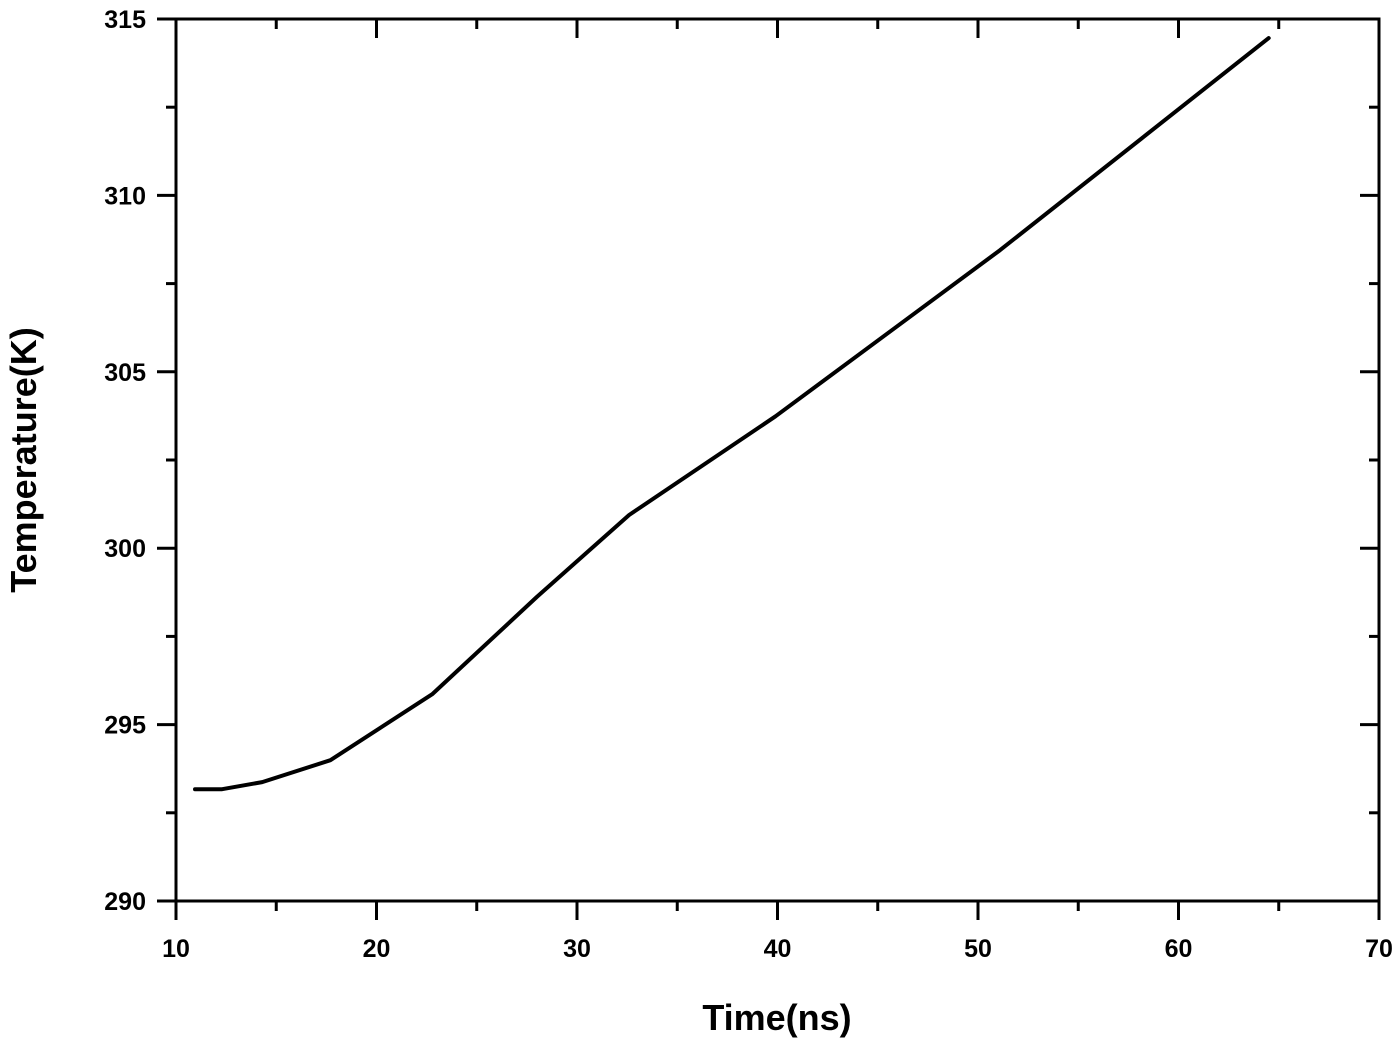  What do you see at coordinates (176, 949) in the screenshot?
I see `x-tick-label: 10` at bounding box center [176, 949].